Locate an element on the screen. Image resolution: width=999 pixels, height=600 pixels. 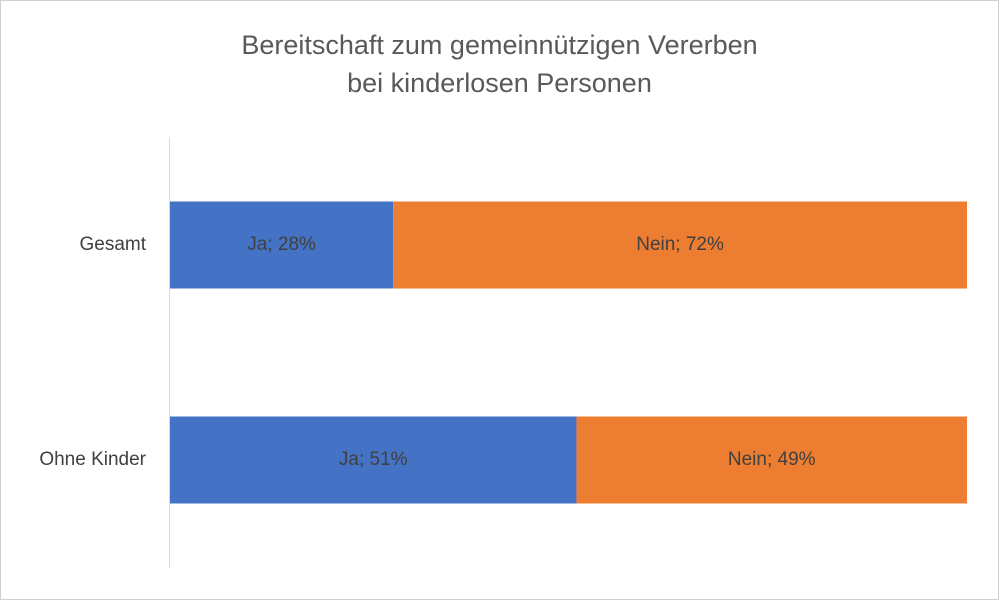
category-label-1: Ohne Kinder is located at coordinates (92, 459).